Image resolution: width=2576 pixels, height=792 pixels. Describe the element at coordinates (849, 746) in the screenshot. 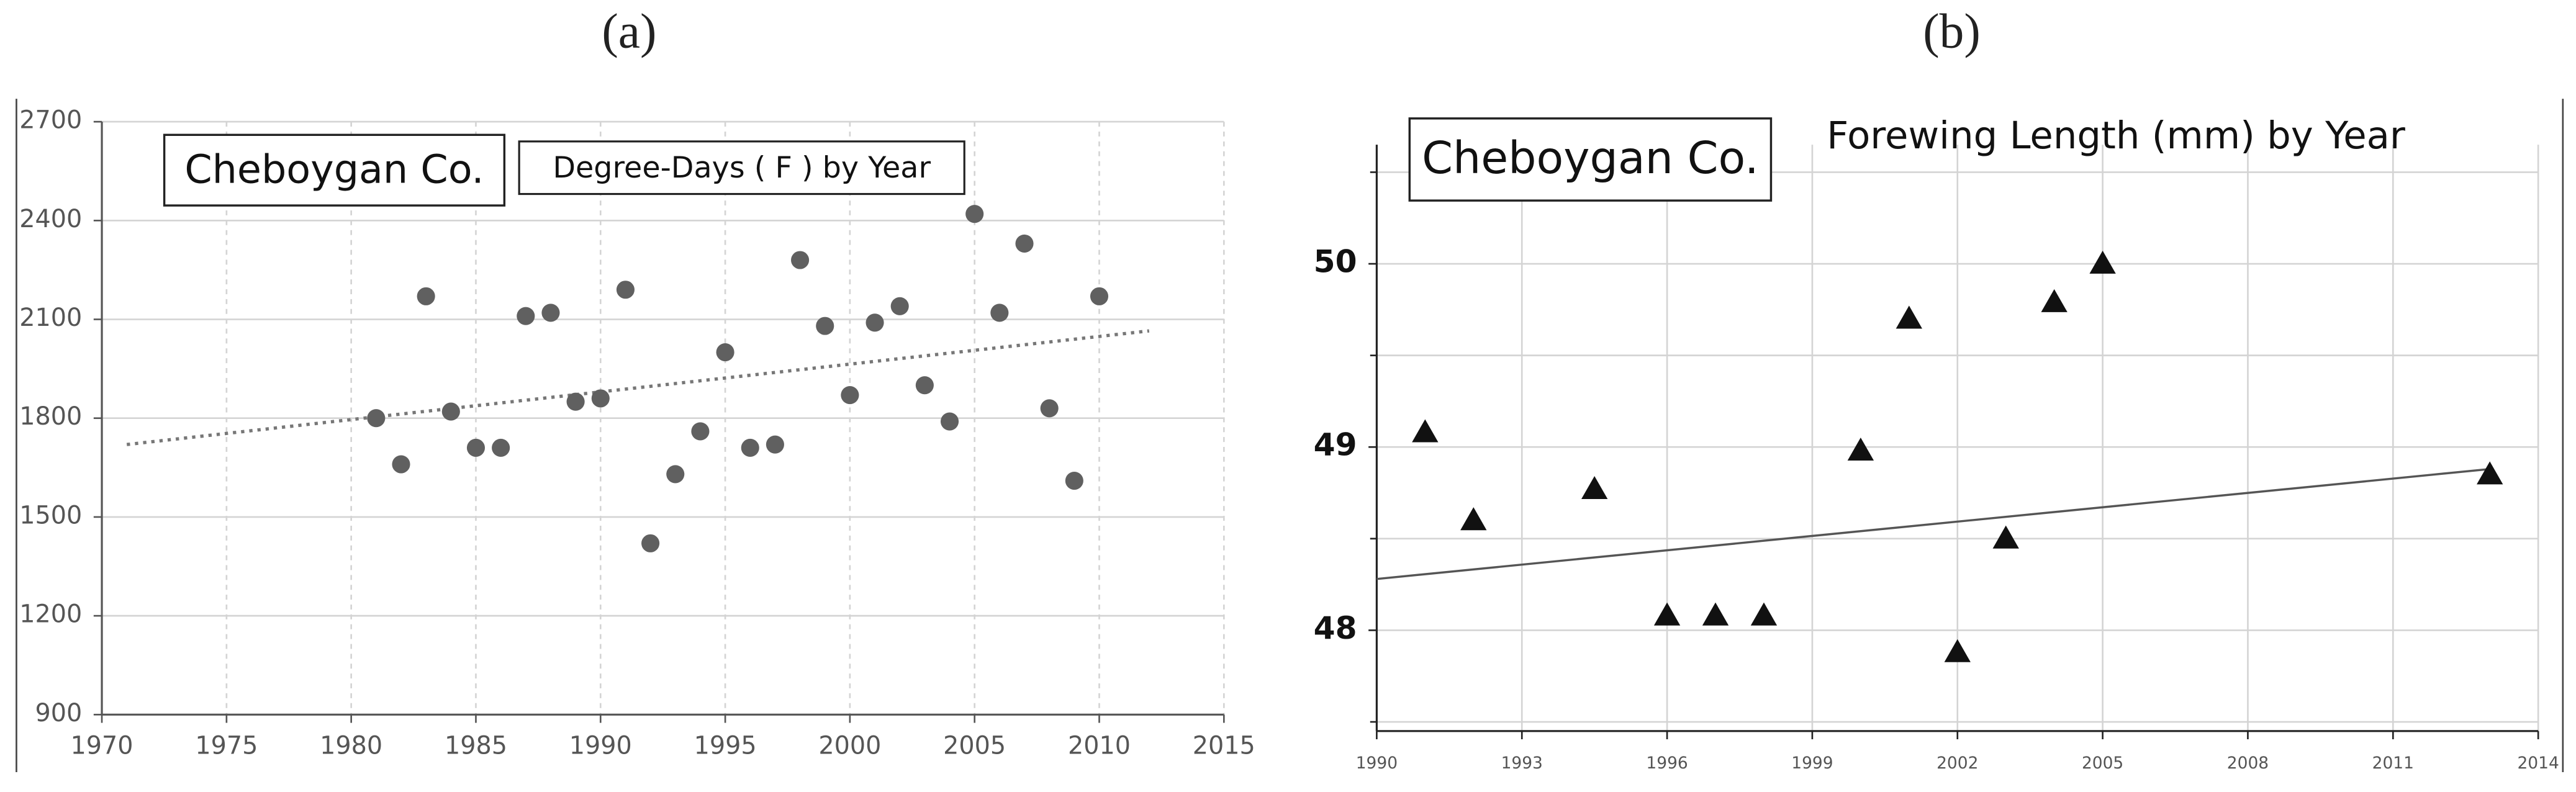

I see `x-tick-label: 2000` at that location.